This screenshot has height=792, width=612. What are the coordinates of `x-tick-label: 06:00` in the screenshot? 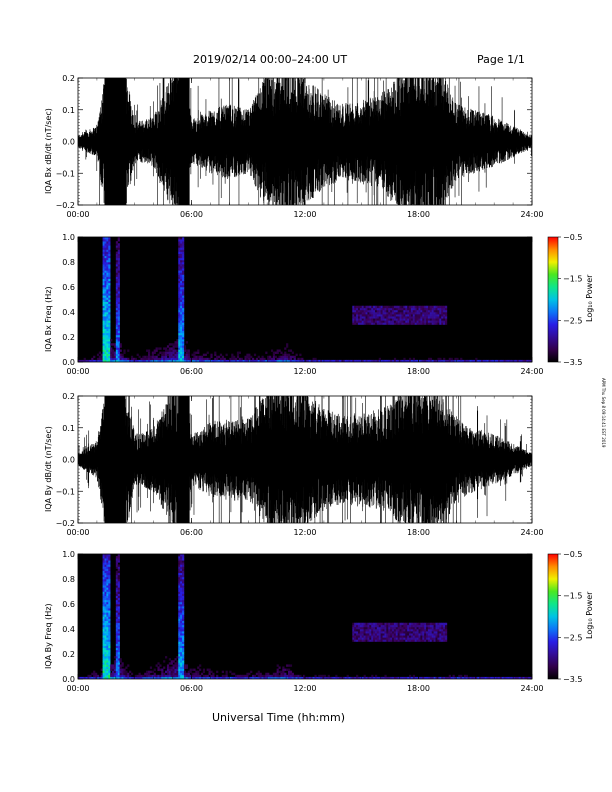 It's located at (191, 532).